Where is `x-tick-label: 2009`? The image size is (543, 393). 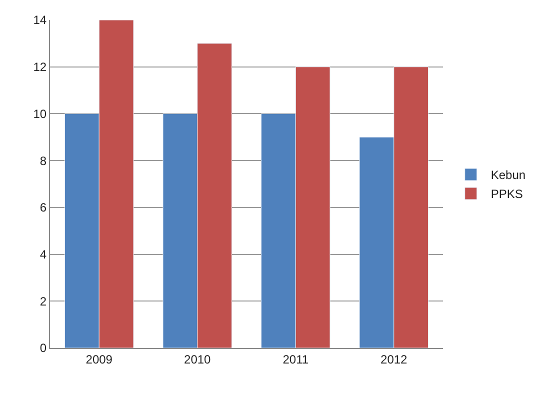 x-tick-label: 2009 is located at coordinates (99, 359).